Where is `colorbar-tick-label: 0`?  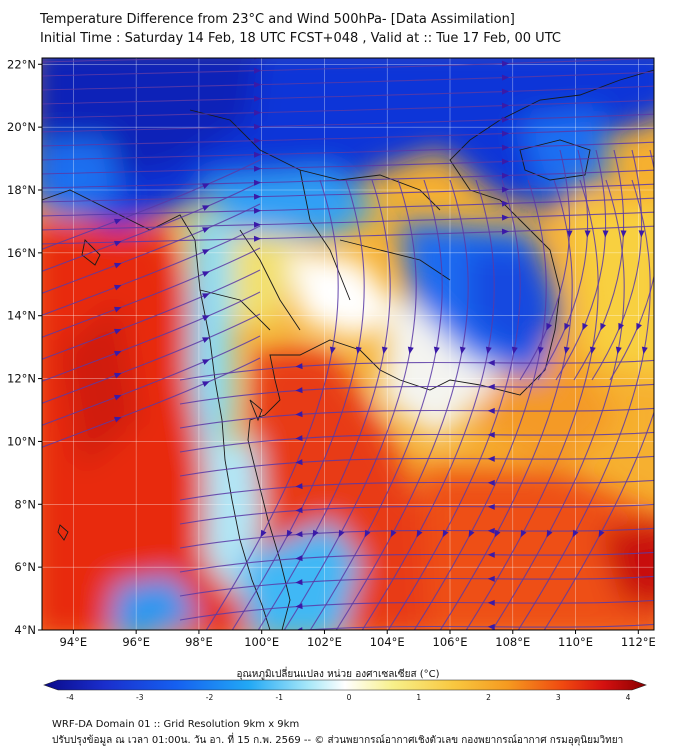 colorbar-tick-label: 0 is located at coordinates (349, 697).